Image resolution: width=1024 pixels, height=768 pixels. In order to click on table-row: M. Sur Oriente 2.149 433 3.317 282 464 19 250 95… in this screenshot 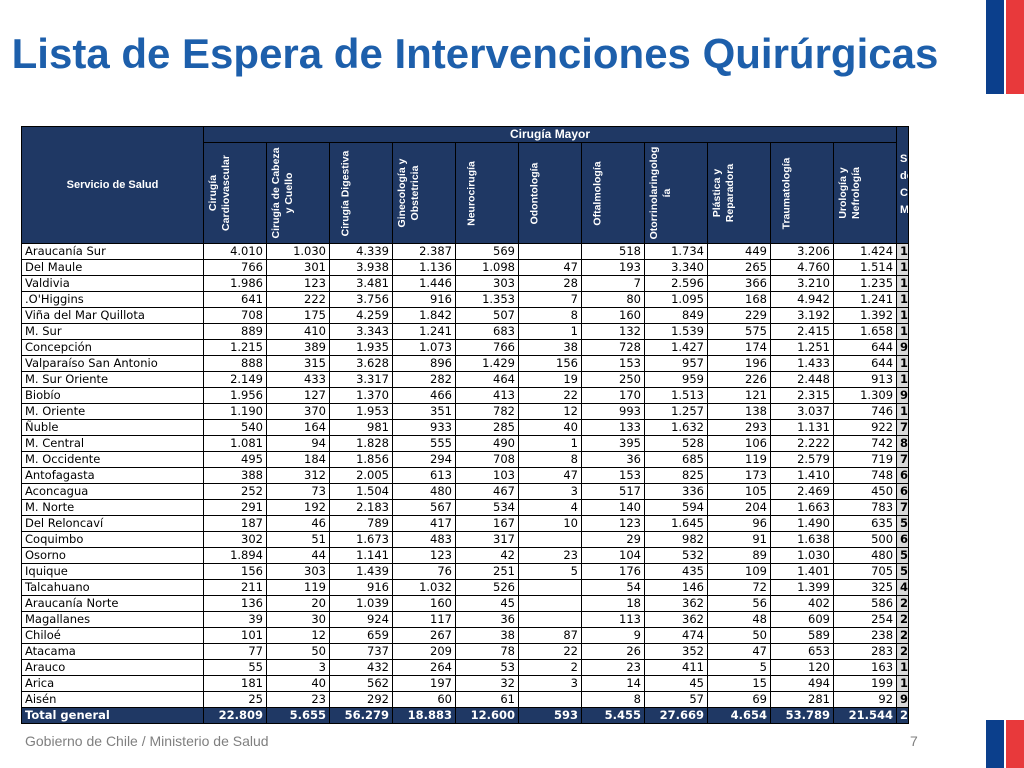, I will do `click(465, 379)`.